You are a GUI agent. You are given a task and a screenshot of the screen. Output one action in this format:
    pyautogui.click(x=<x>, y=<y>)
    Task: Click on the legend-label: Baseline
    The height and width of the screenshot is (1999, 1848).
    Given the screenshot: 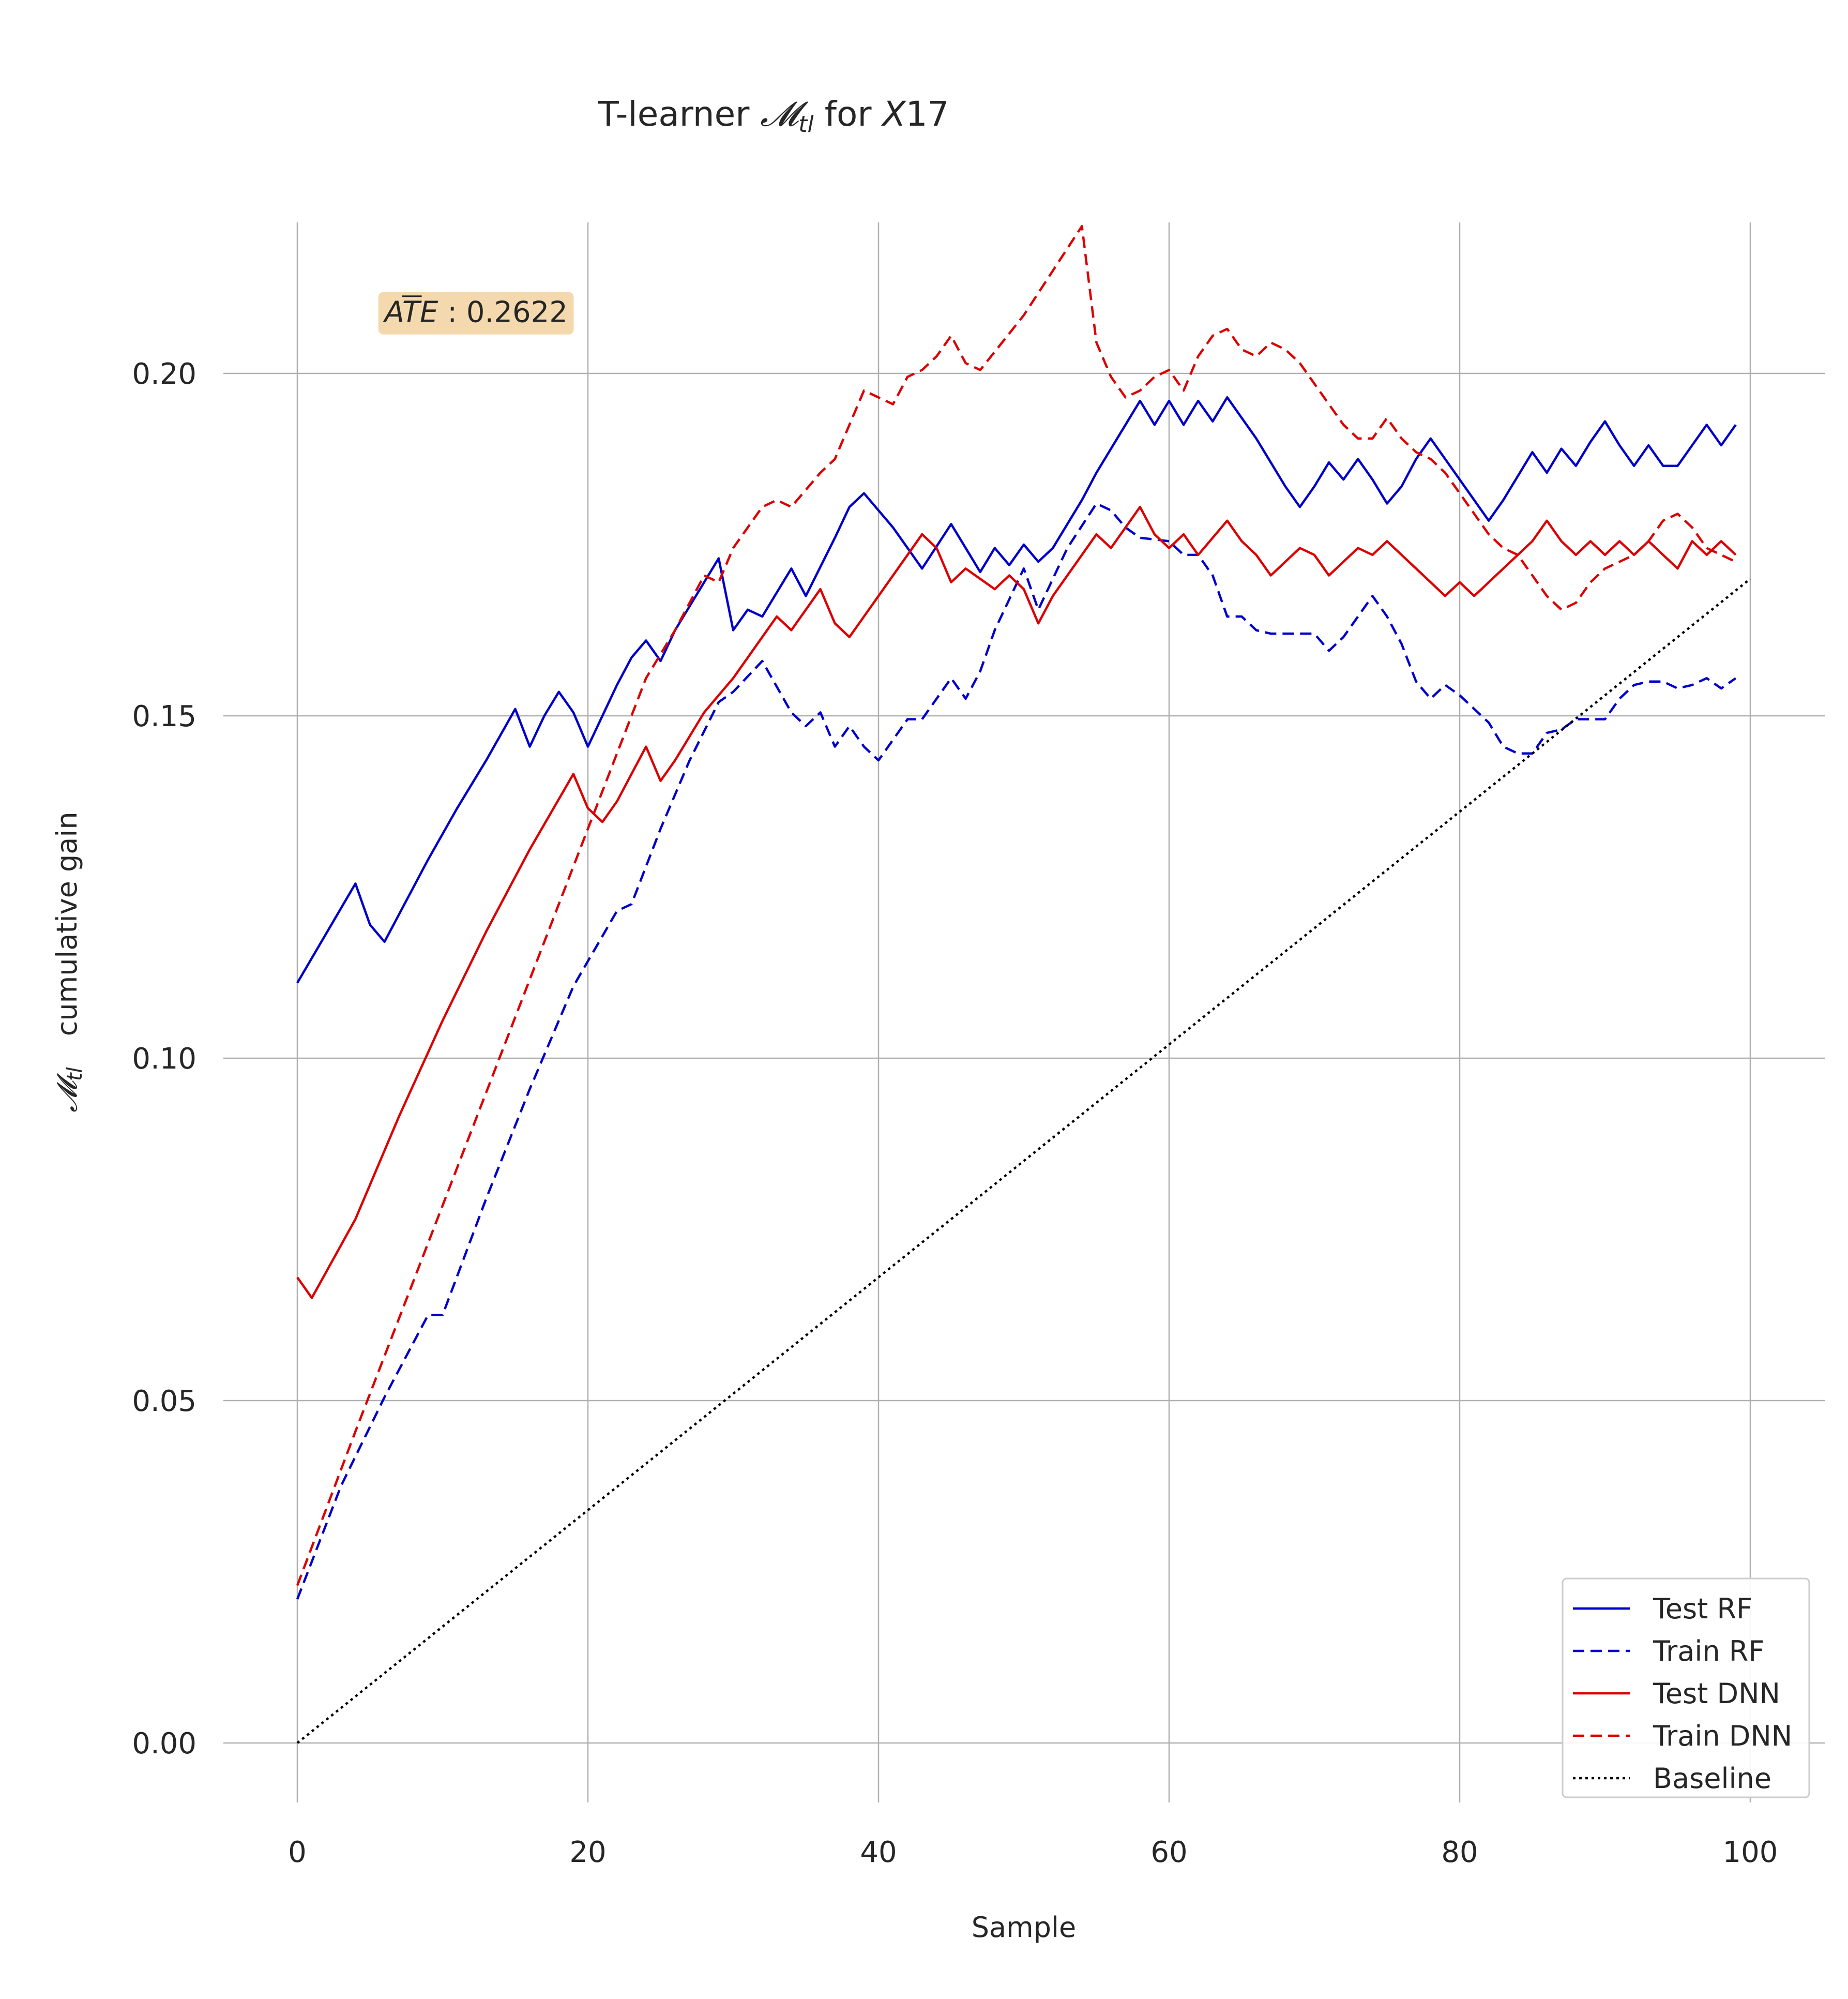 What is the action you would take?
    pyautogui.click(x=1712, y=1778)
    